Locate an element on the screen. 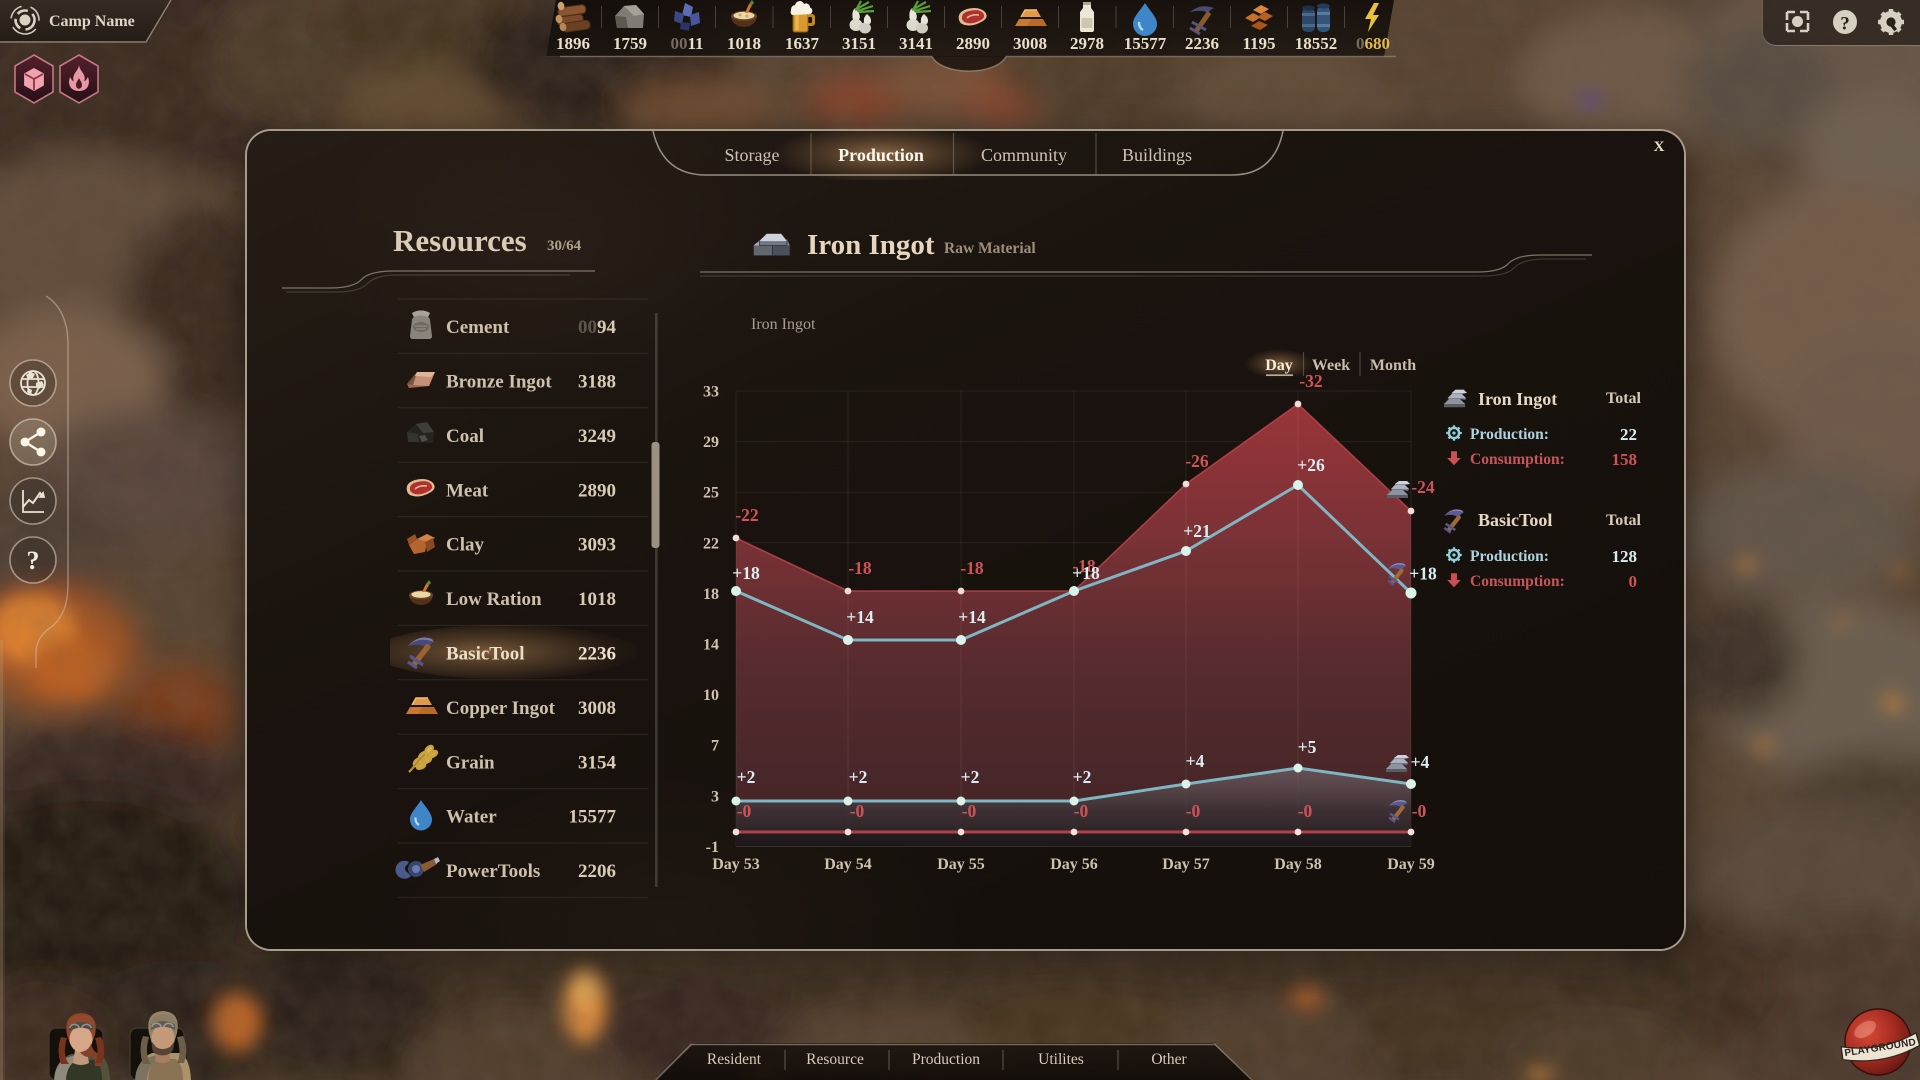 The image size is (1920, 1080). svg-text: +21 is located at coordinates (1196, 531).